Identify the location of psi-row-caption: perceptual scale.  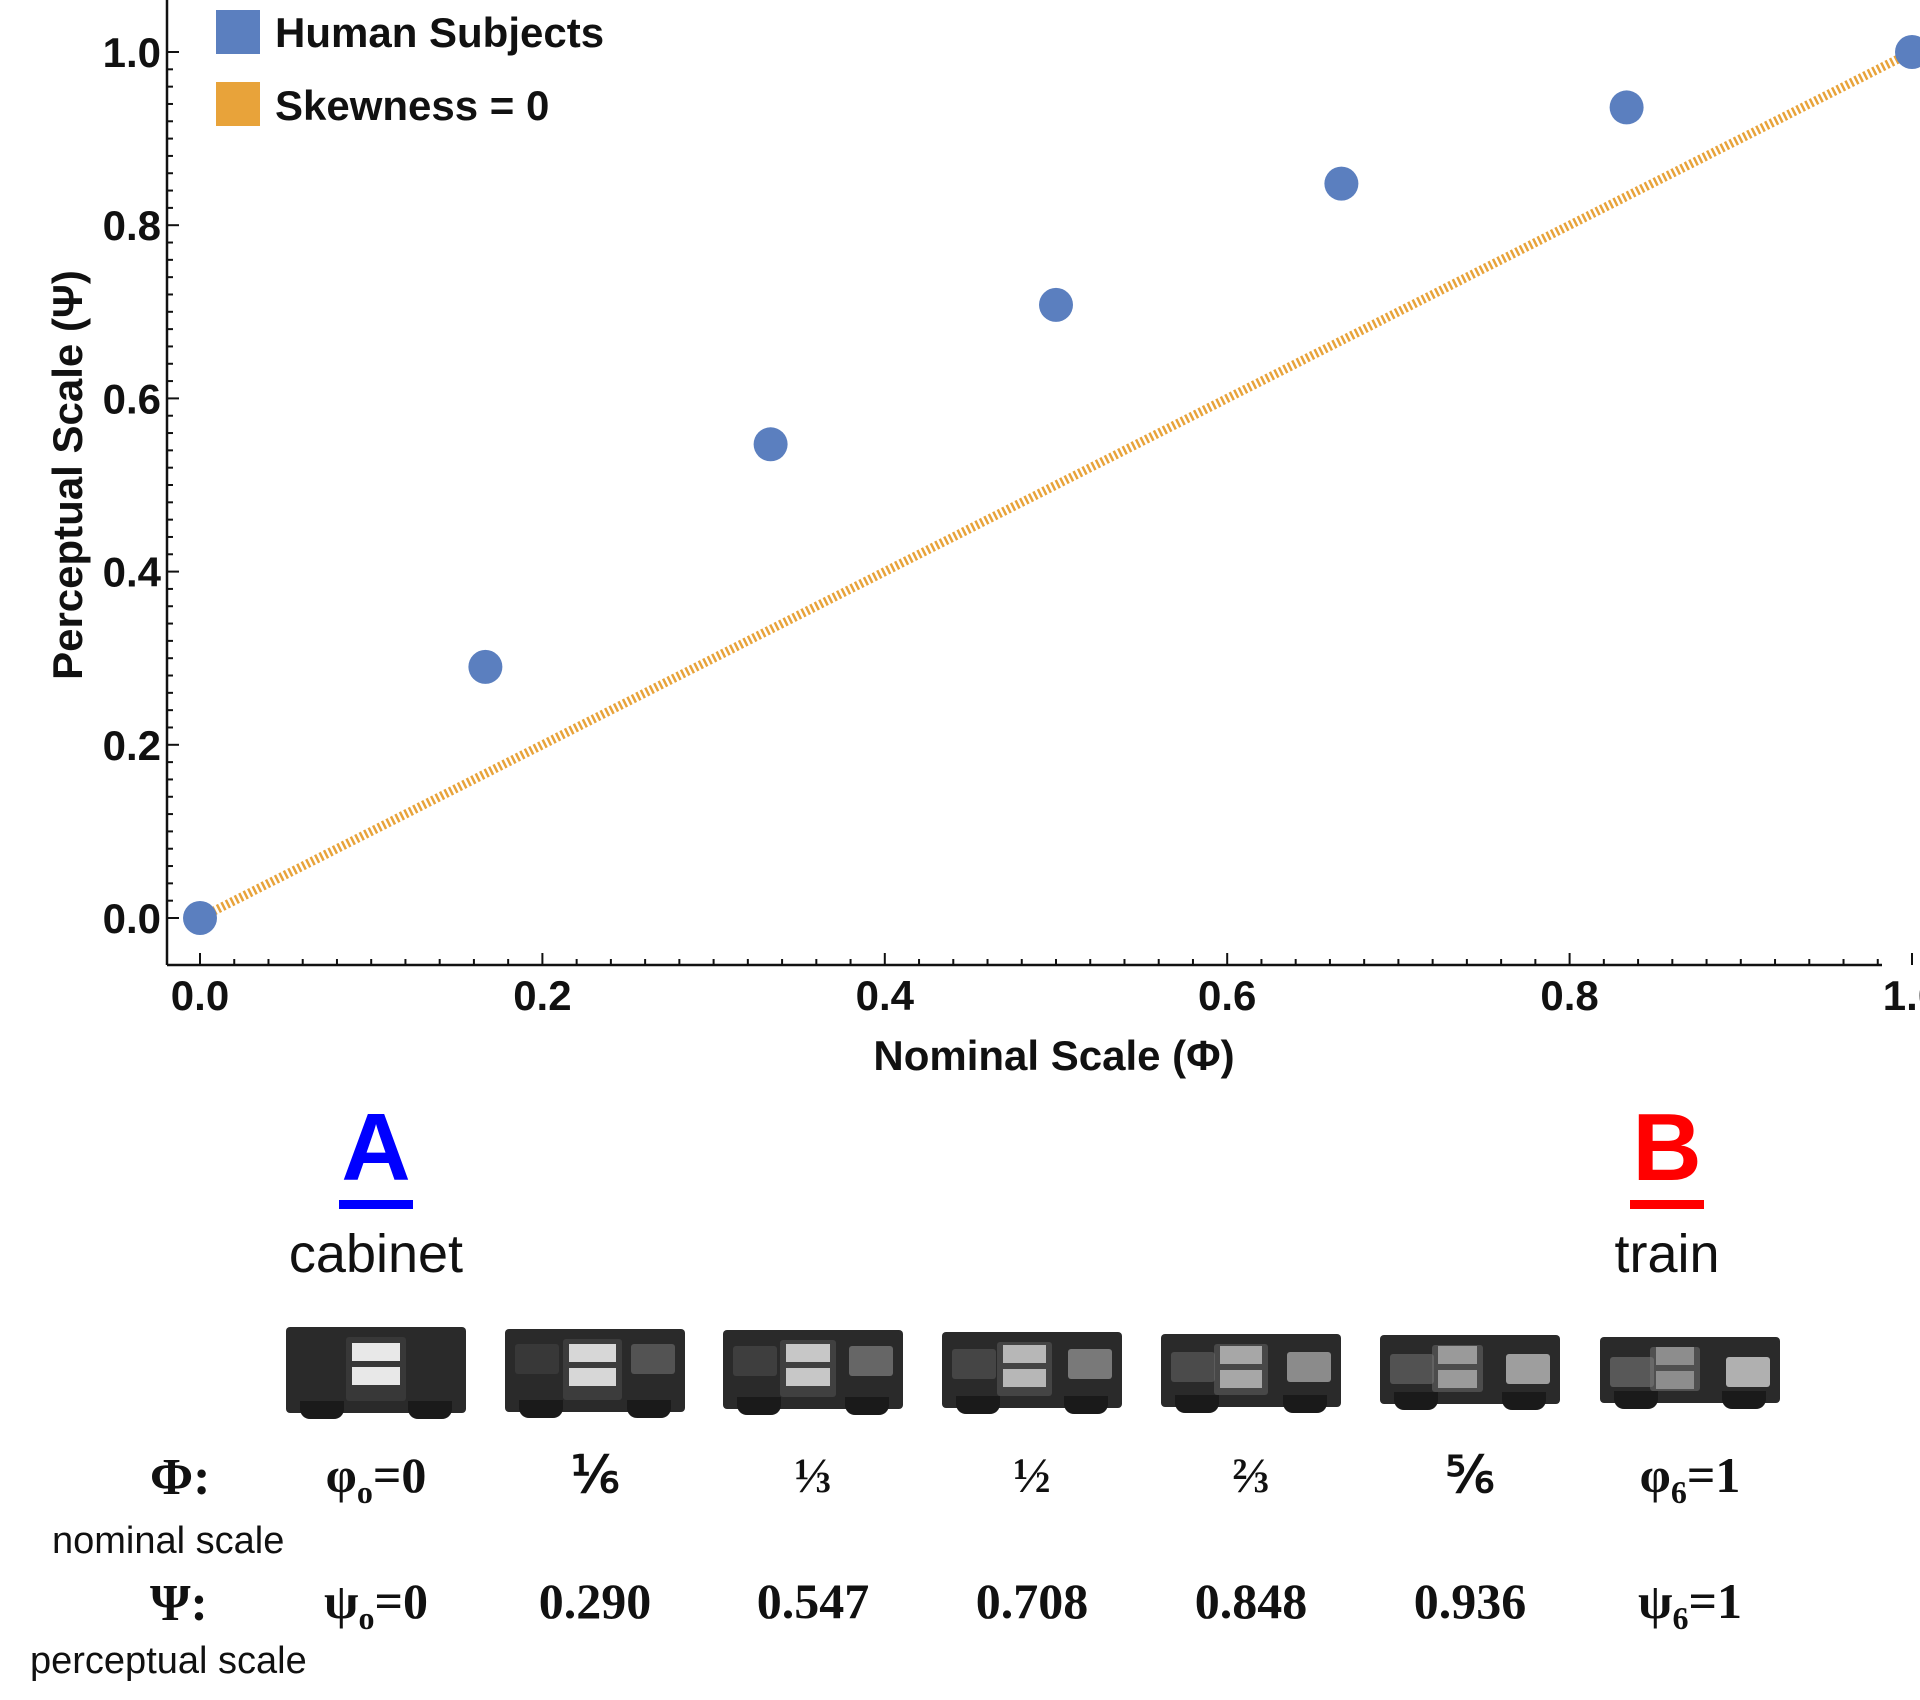
(168, 1661).